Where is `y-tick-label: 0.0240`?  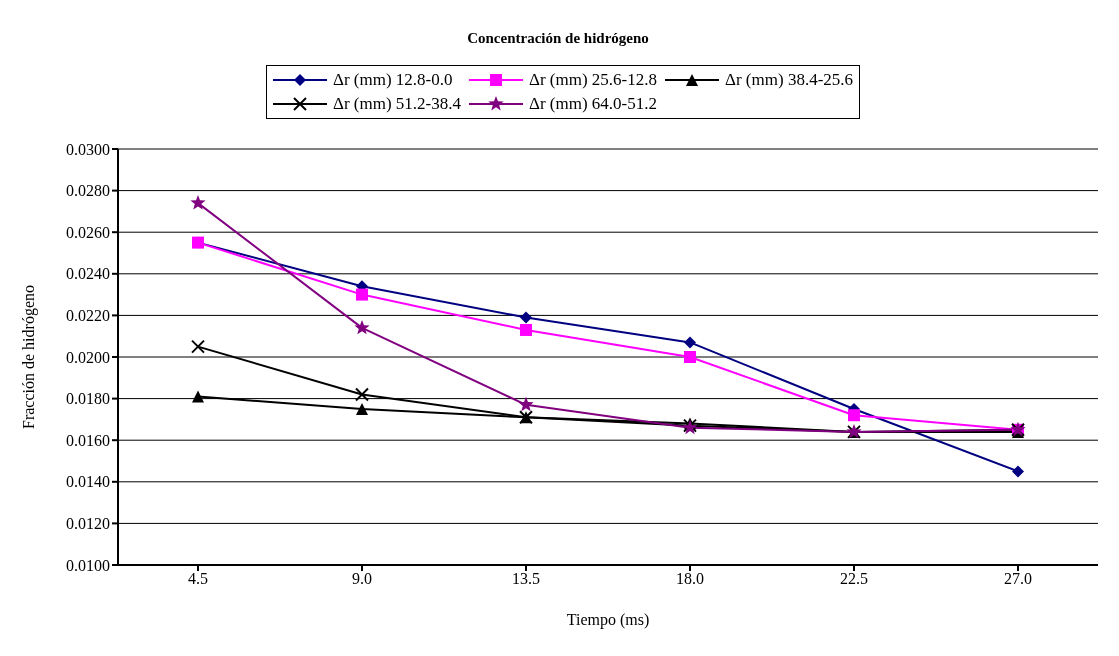 y-tick-label: 0.0240 is located at coordinates (88, 274).